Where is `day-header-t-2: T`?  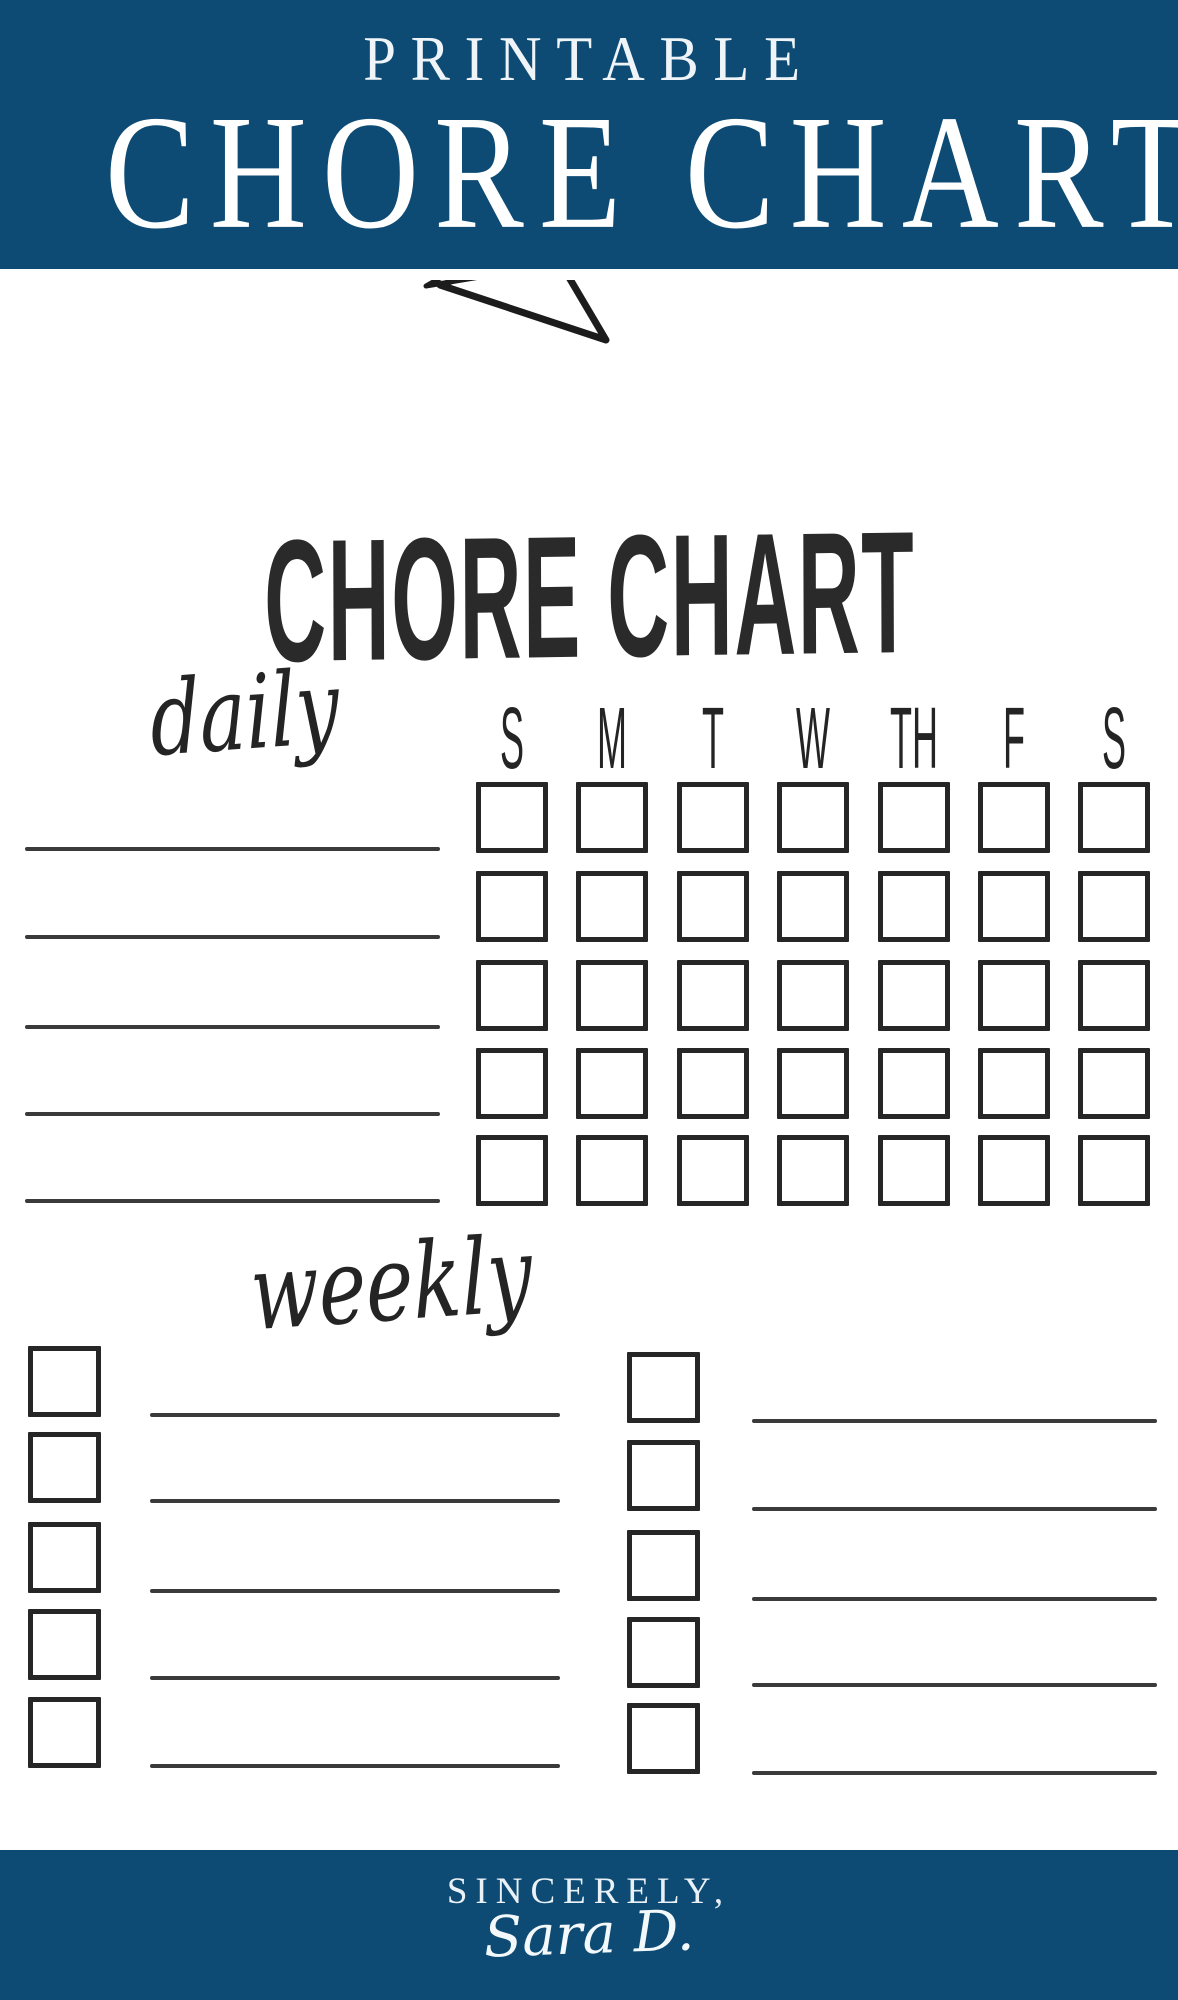
day-header-t-2: T is located at coordinates (713, 738).